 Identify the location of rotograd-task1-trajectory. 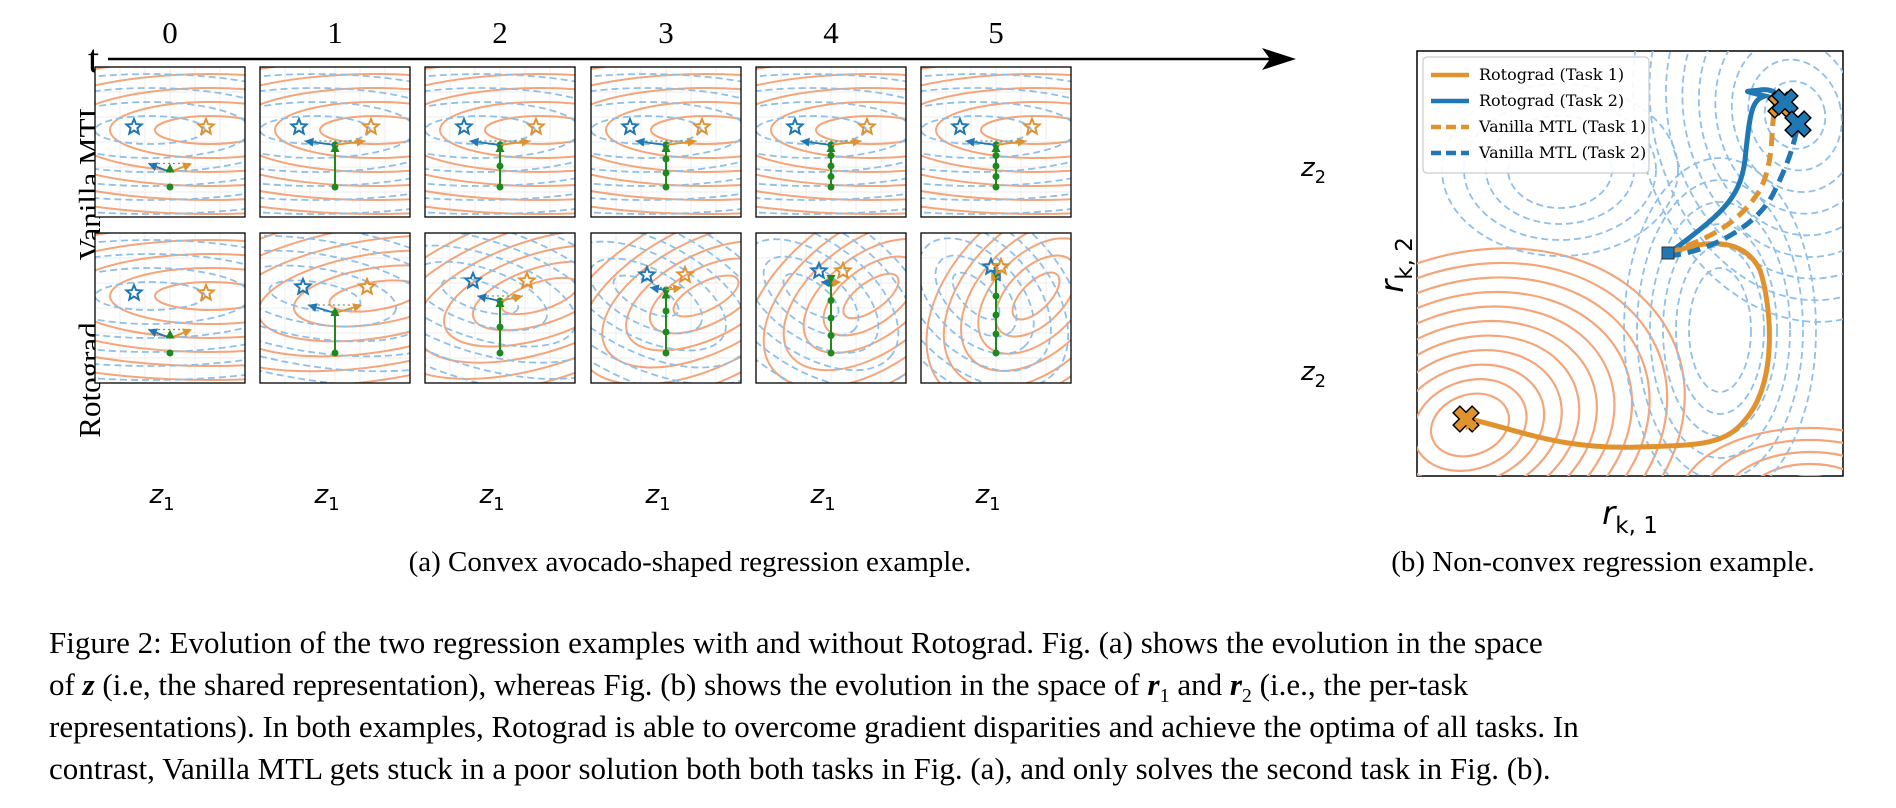
(1618, 345).